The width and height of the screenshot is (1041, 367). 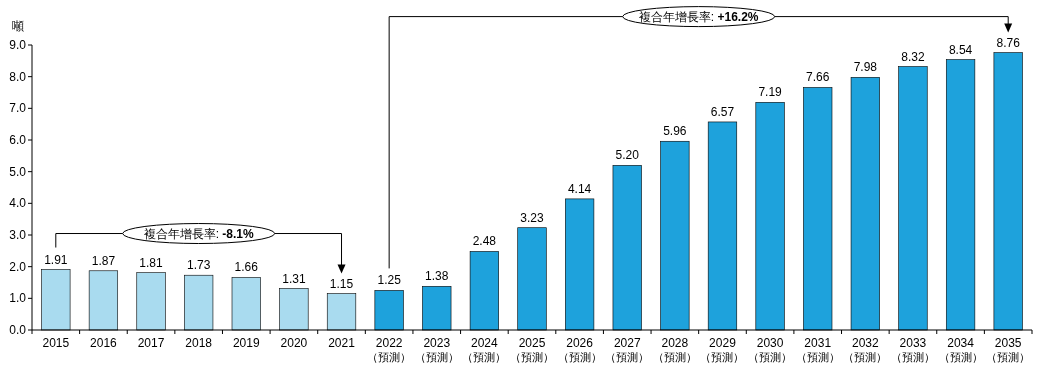 I want to click on data-label: 8.76, so click(x=1008, y=42).